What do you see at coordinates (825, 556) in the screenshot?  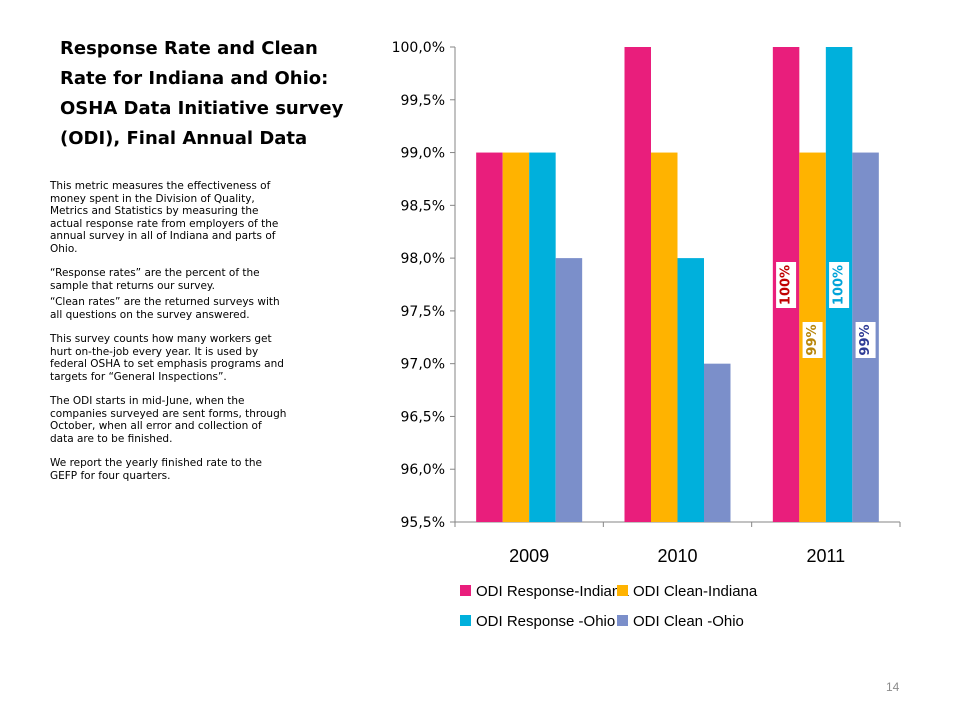 I see `x-tick-label: 2011` at bounding box center [825, 556].